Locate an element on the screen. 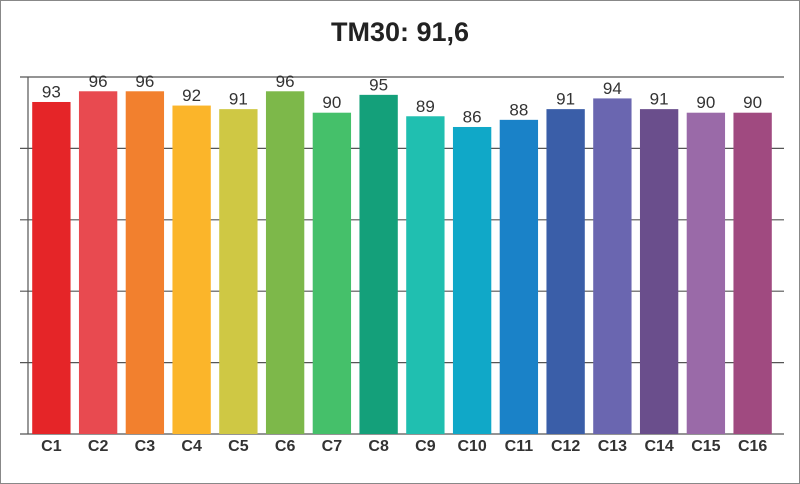 The width and height of the screenshot is (800, 484). x-tick-label: C13 is located at coordinates (612, 446).